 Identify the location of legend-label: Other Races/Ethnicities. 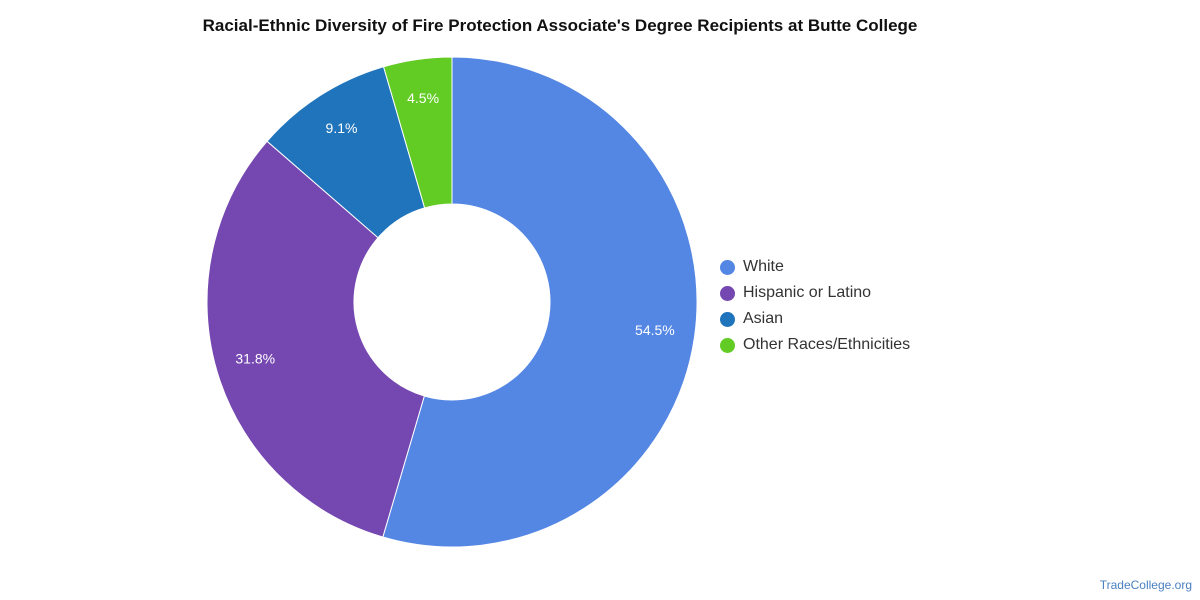
(827, 344).